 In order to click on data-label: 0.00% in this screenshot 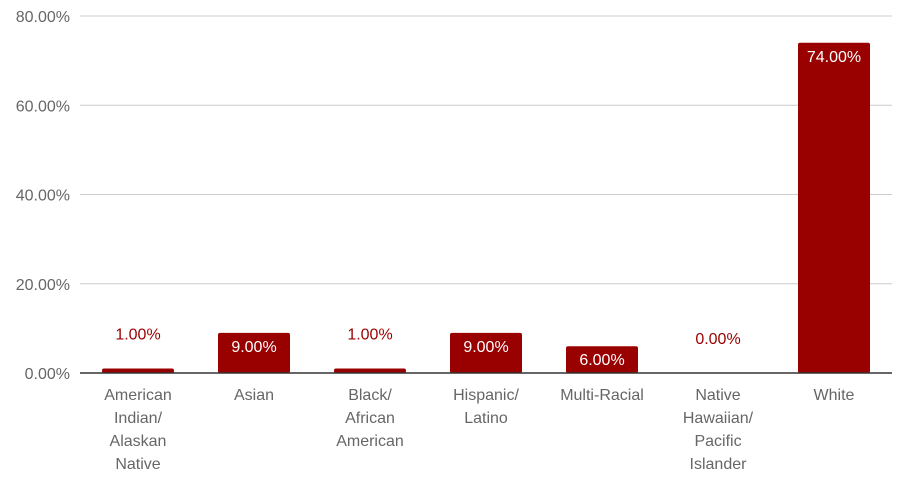, I will do `click(717, 339)`.